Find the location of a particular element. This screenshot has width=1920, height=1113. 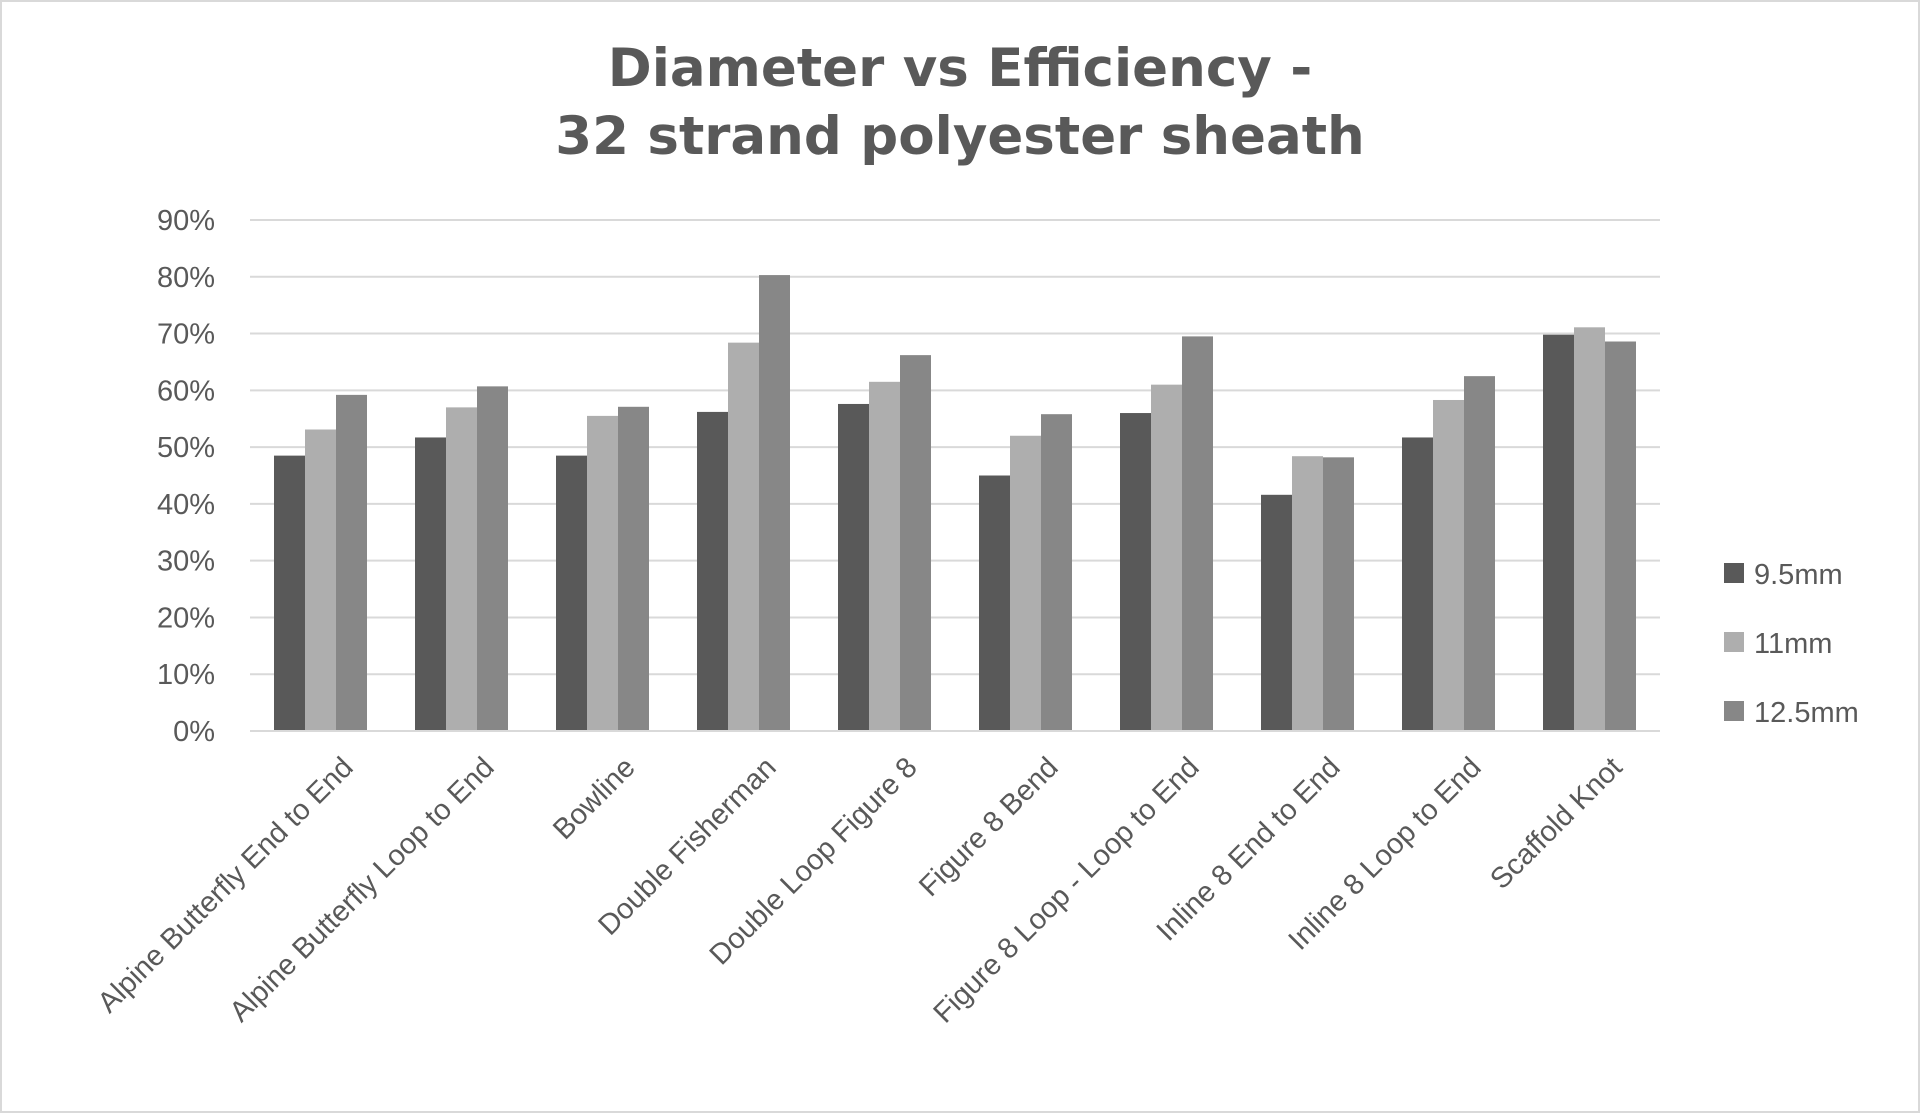

y-tick-label: 40% is located at coordinates (186, 505).